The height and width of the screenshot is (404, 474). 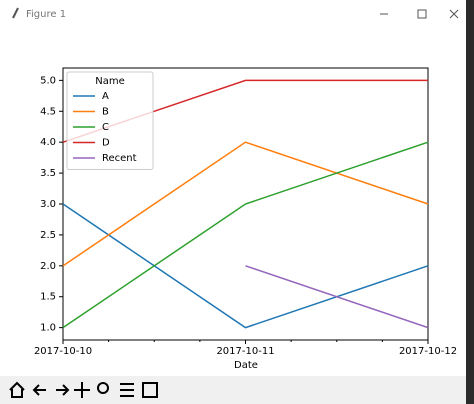 I want to click on home-button, so click(x=17, y=389).